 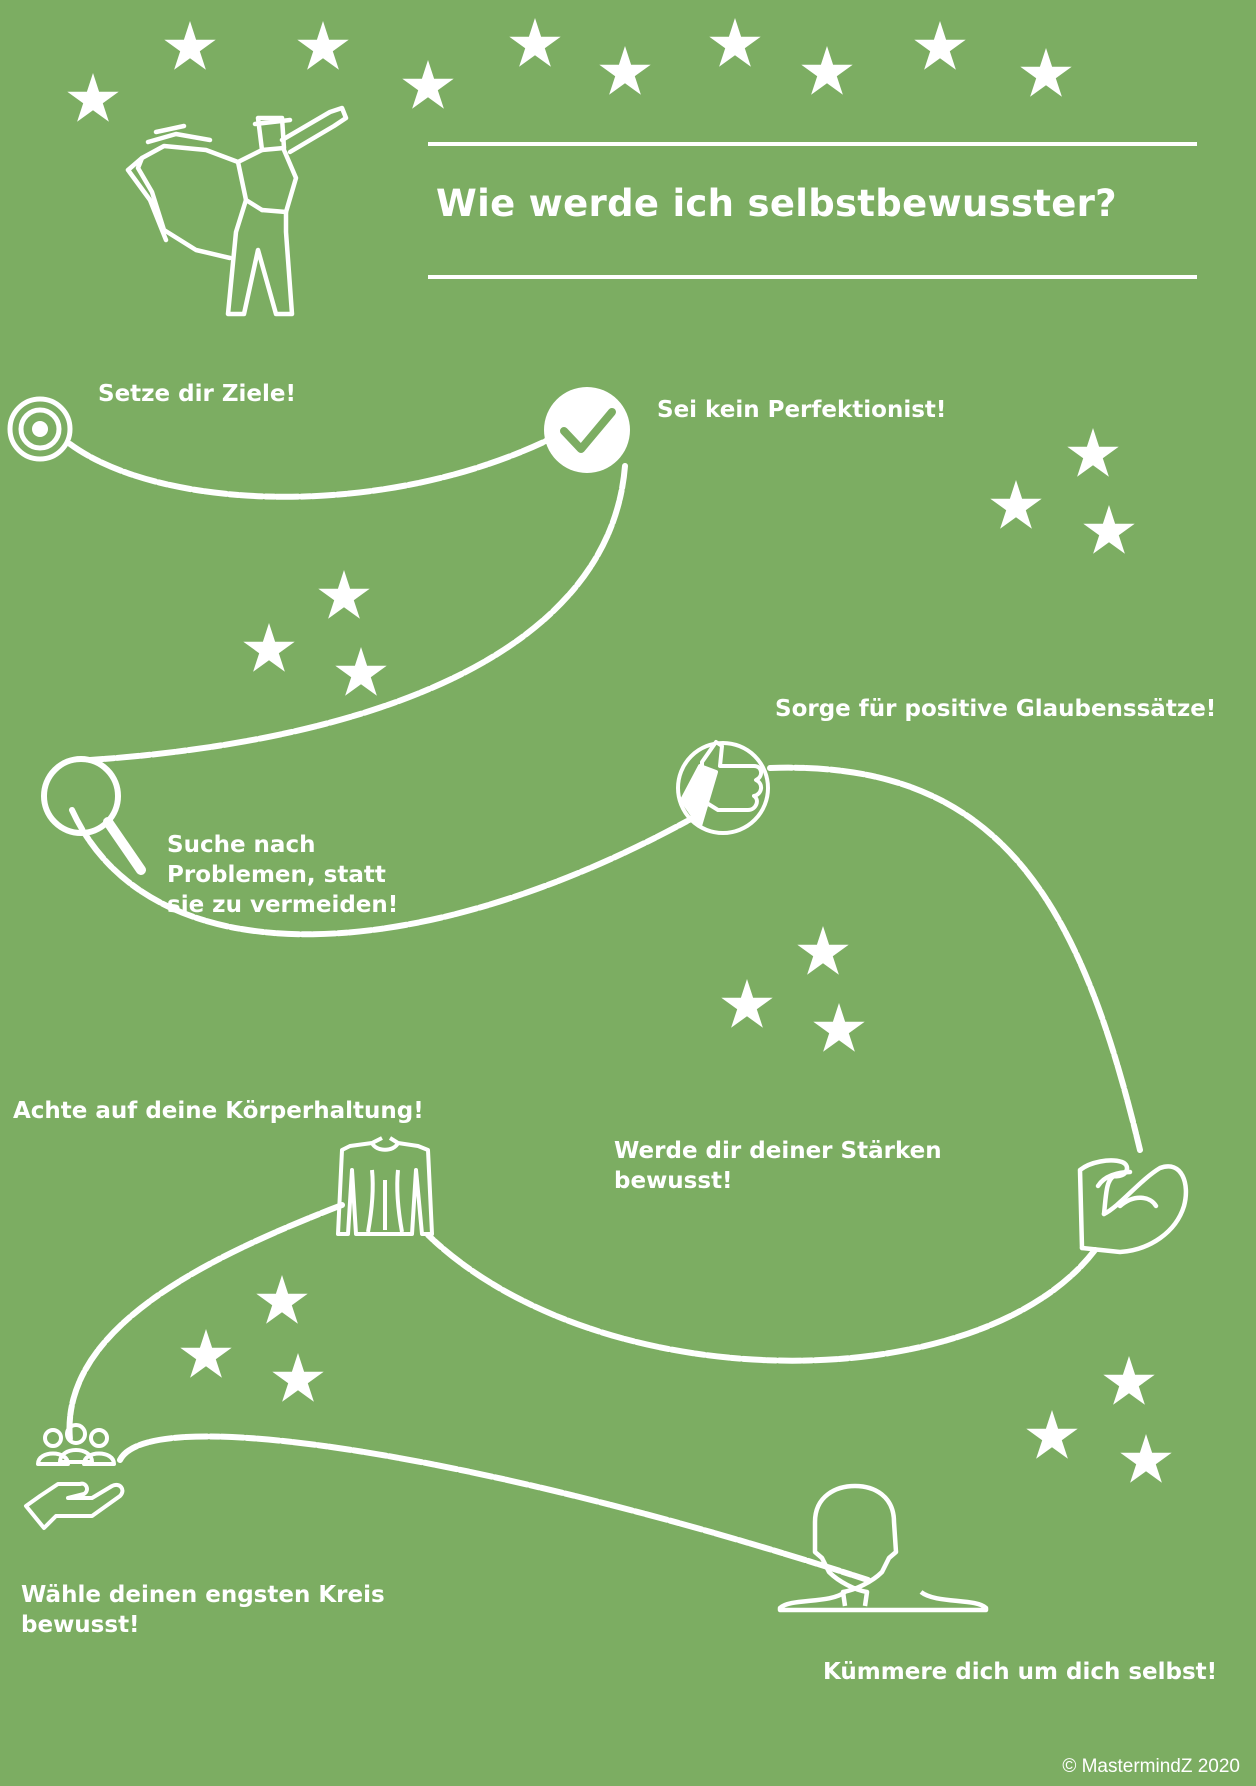 I want to click on top-stars, so click(x=569, y=70).